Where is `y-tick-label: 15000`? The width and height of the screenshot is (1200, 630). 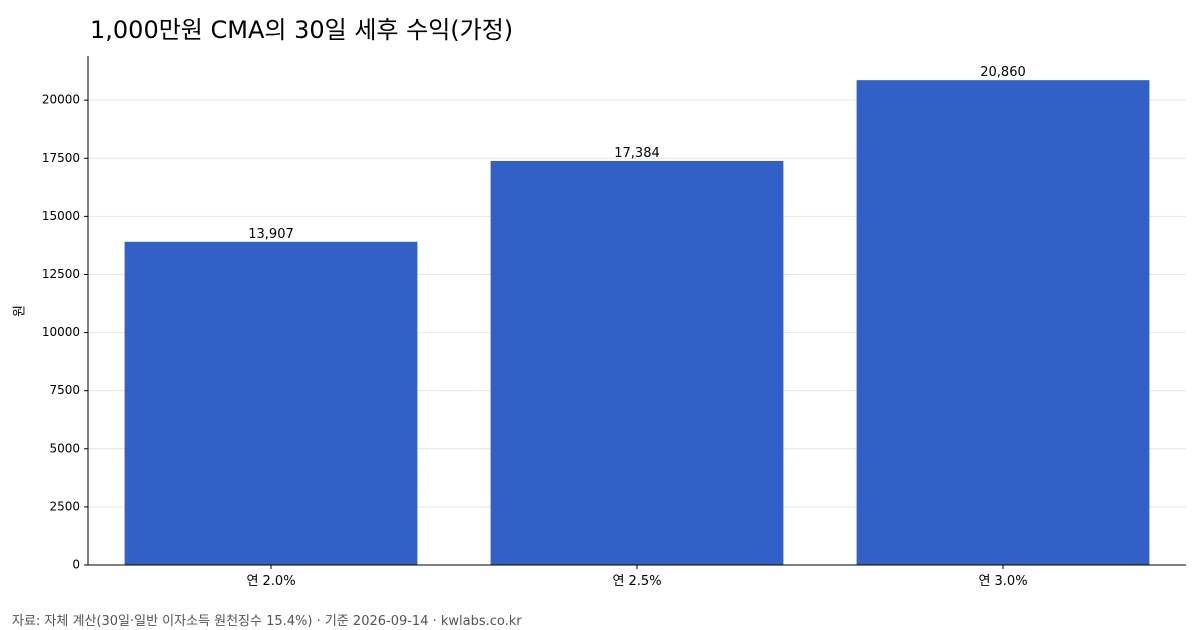
y-tick-label: 15000 is located at coordinates (61, 216).